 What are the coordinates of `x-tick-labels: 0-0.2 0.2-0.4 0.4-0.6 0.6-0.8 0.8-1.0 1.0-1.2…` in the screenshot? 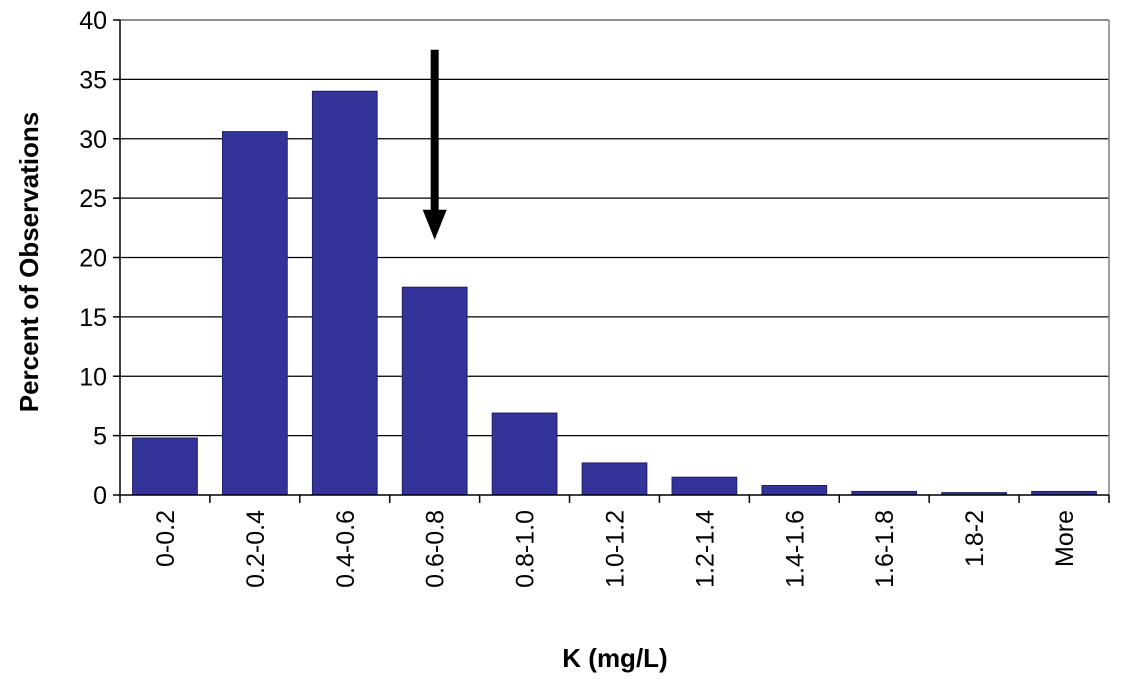 It's located at (615, 549).